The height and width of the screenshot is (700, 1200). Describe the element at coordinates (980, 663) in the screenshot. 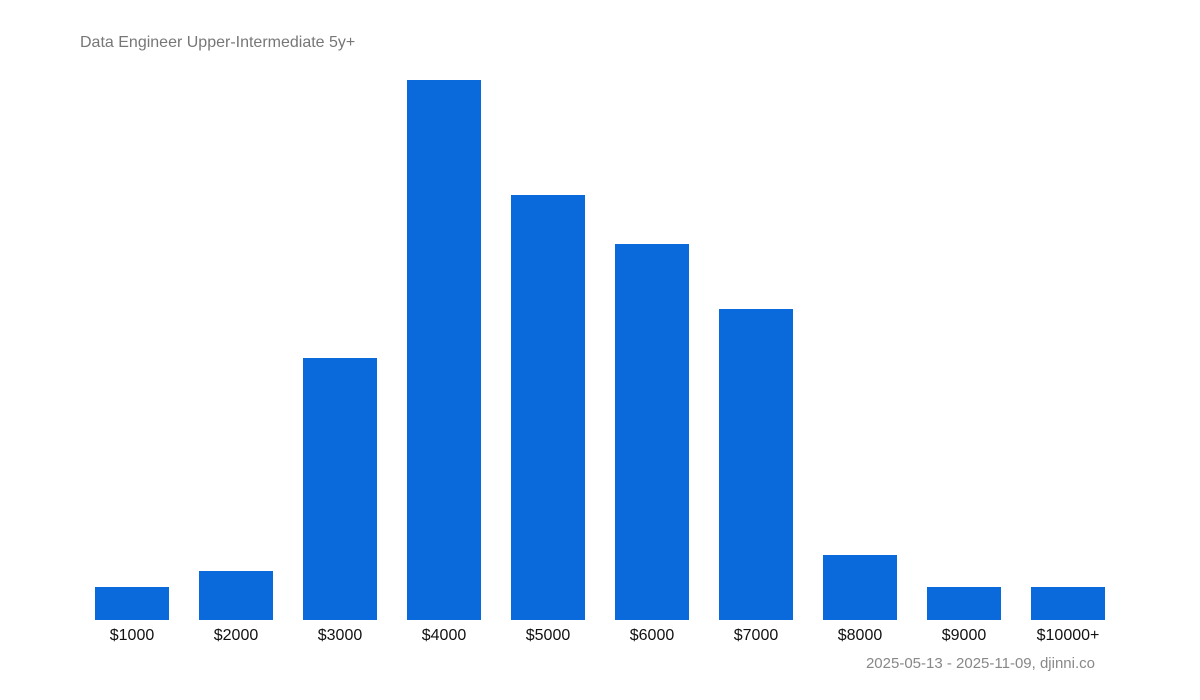

I see `chart-footer: 2025-05-13 - 2025-11-09, djinni.co` at that location.